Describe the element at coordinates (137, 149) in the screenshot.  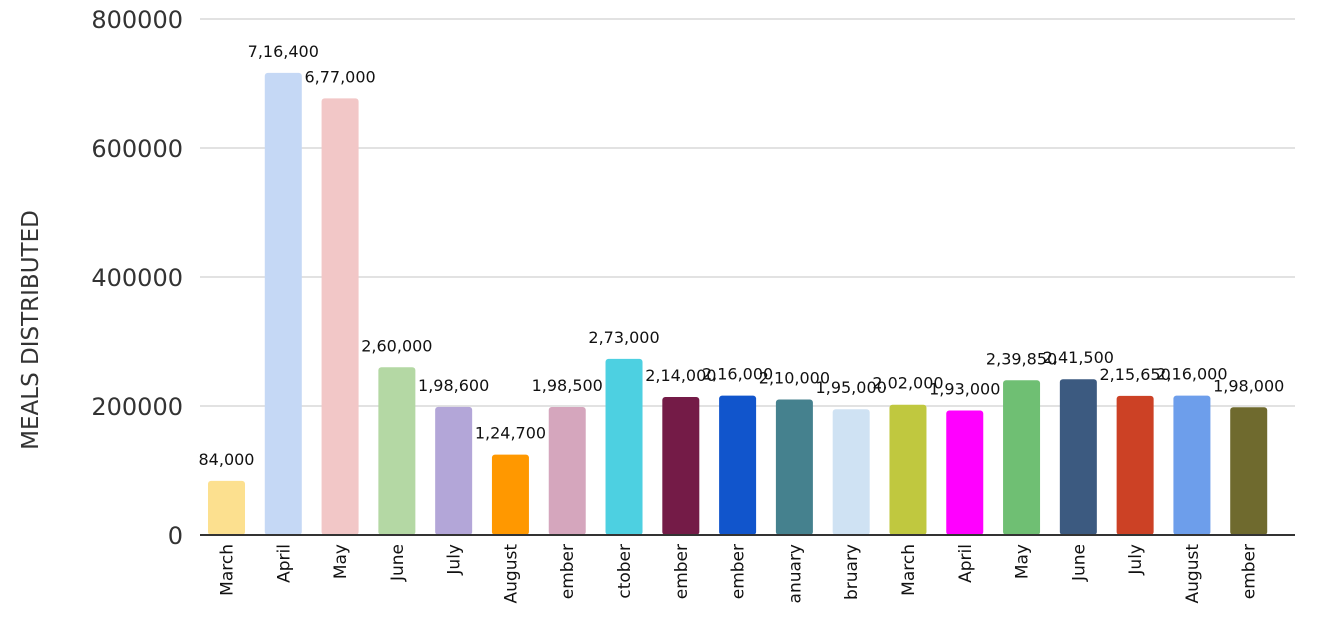
I see `y-tick-label: 600000` at that location.